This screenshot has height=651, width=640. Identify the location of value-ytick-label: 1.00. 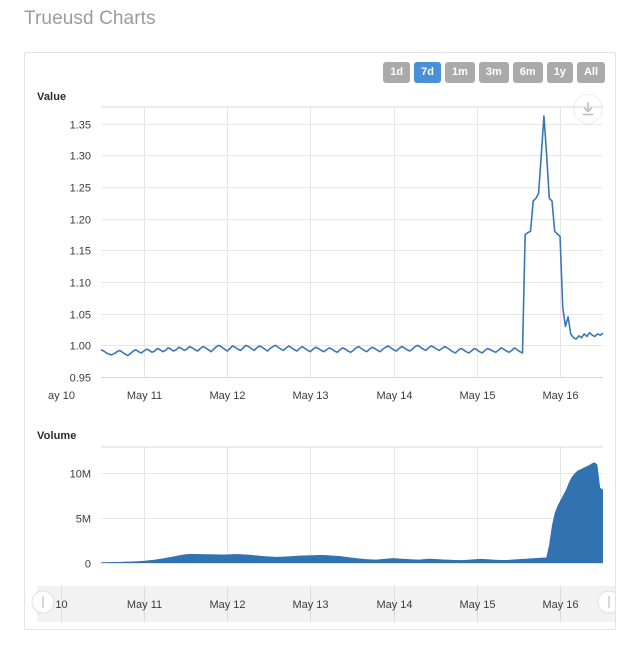
(80, 347).